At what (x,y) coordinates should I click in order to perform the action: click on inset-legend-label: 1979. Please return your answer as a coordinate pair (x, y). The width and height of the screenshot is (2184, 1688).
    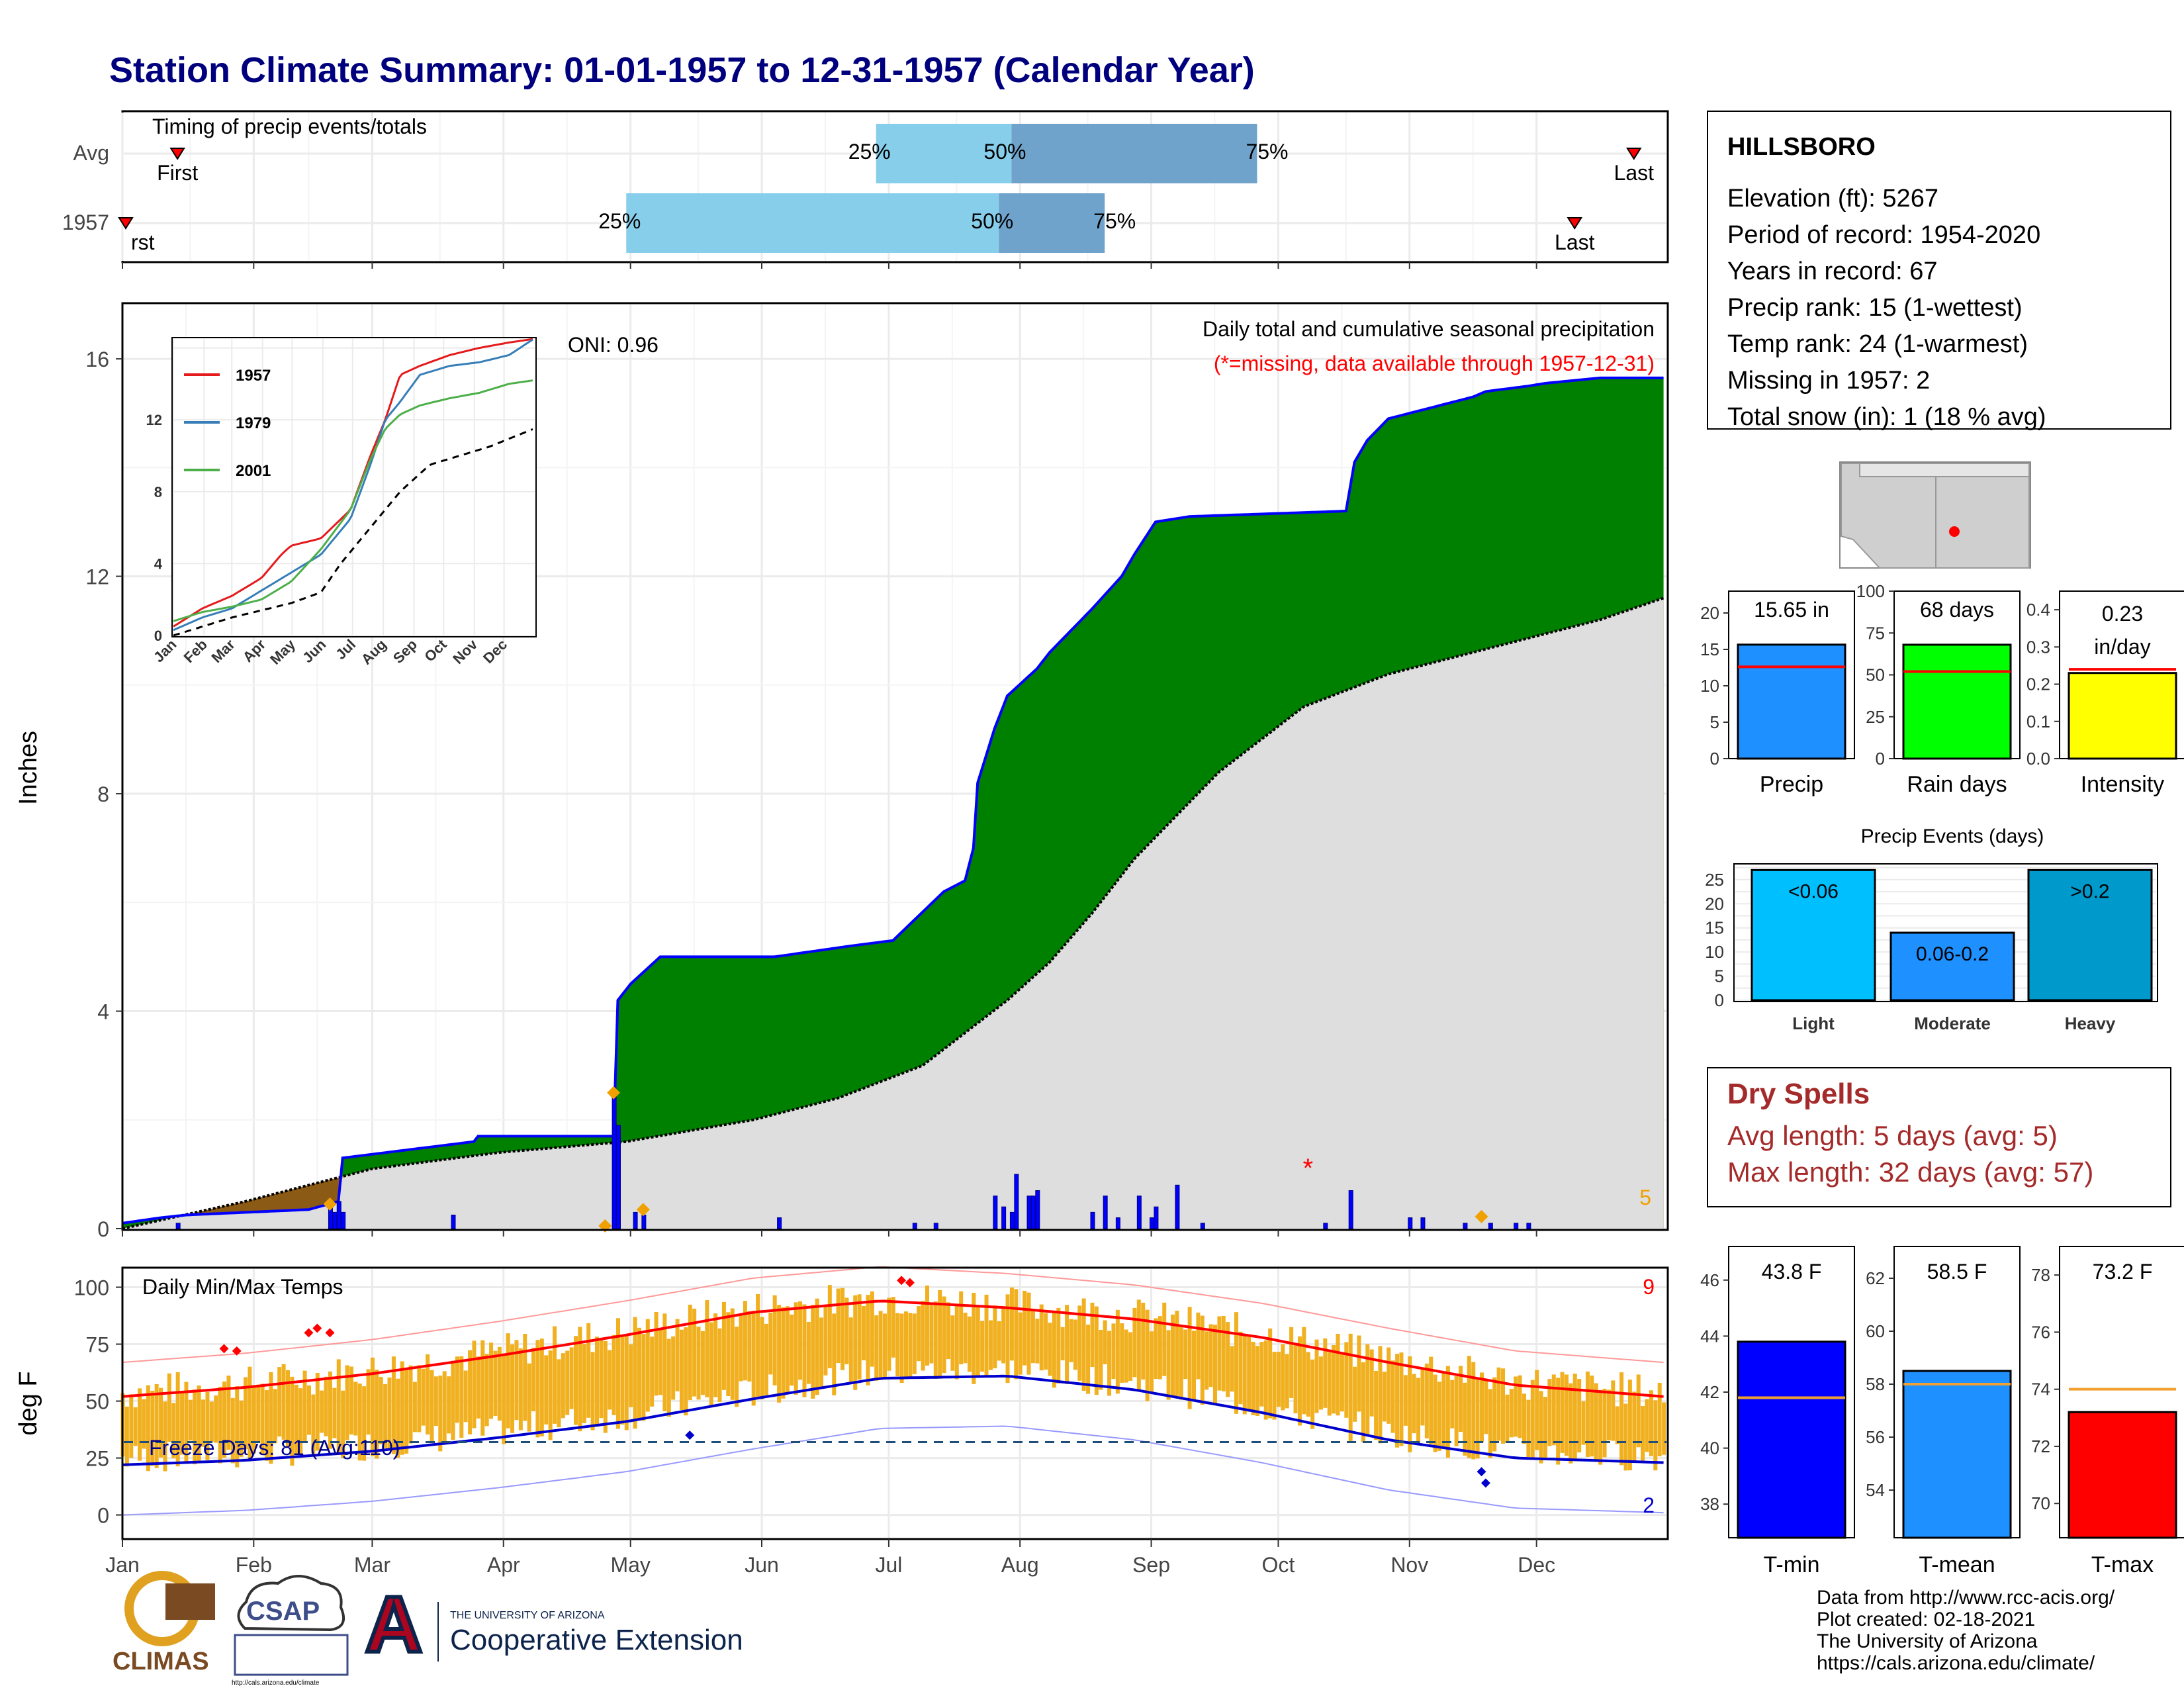
    Looking at the image, I should click on (253, 423).